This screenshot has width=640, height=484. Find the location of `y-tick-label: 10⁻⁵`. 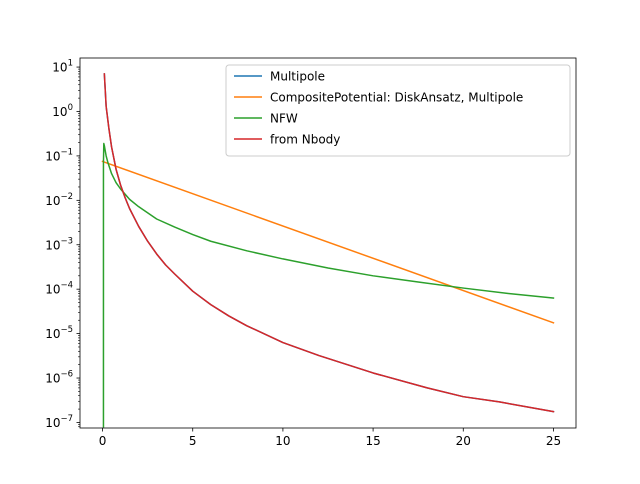

y-tick-label: 10⁻⁵ is located at coordinates (59, 333).